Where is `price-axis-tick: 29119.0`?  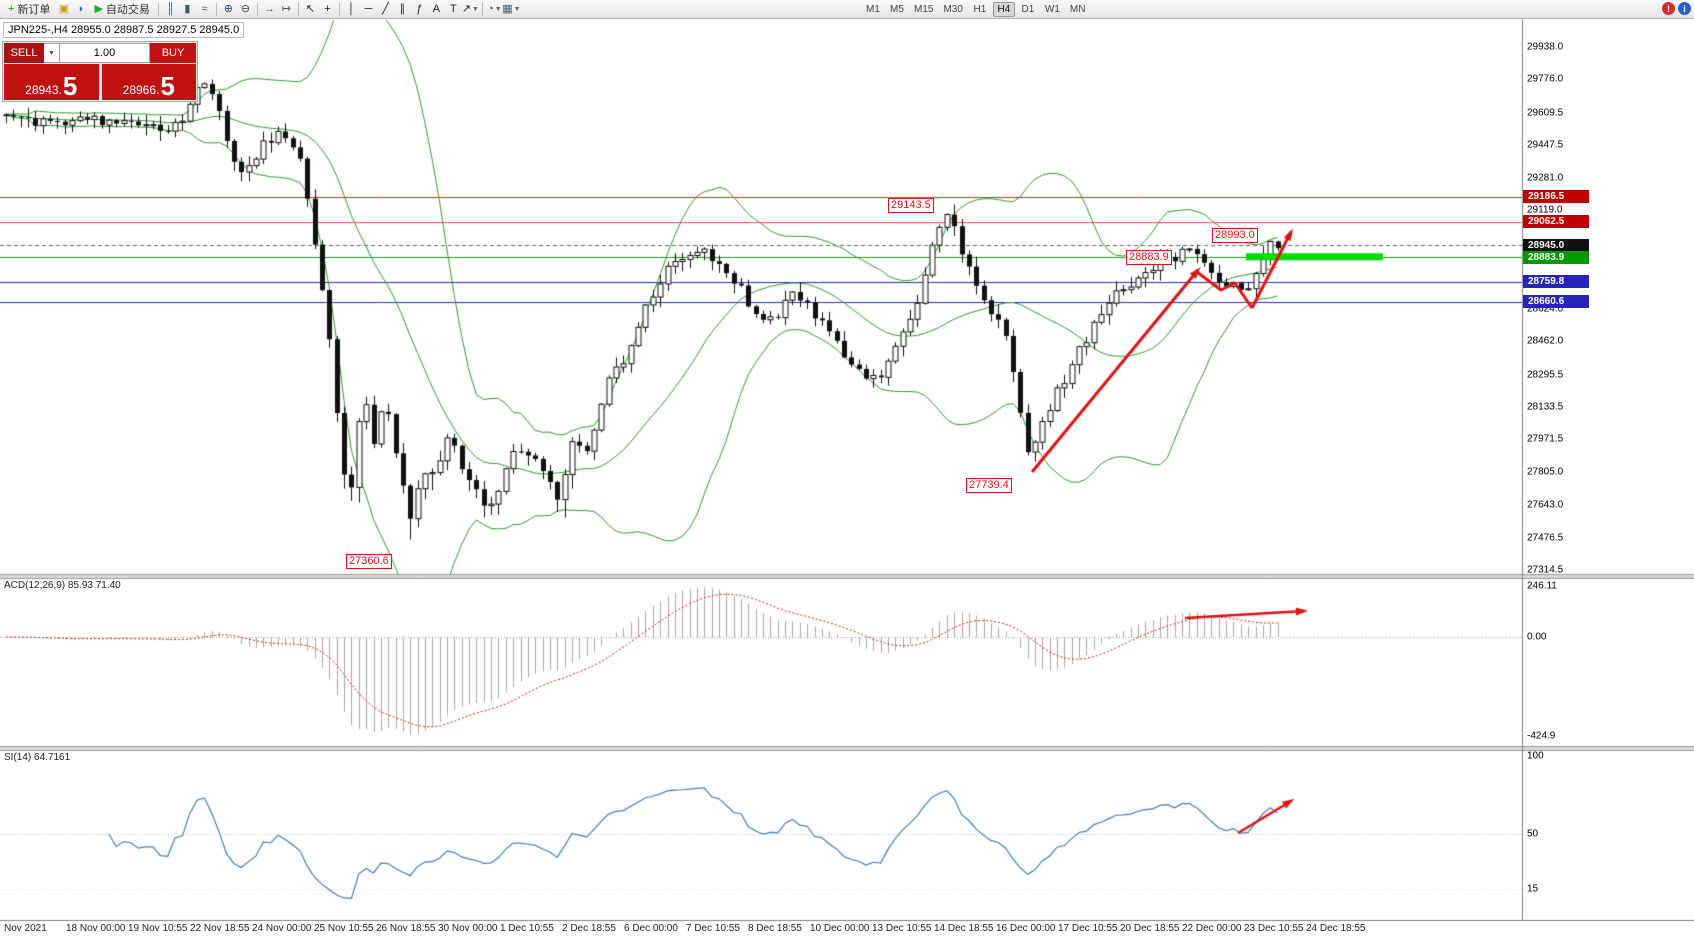 price-axis-tick: 29119.0 is located at coordinates (1545, 210).